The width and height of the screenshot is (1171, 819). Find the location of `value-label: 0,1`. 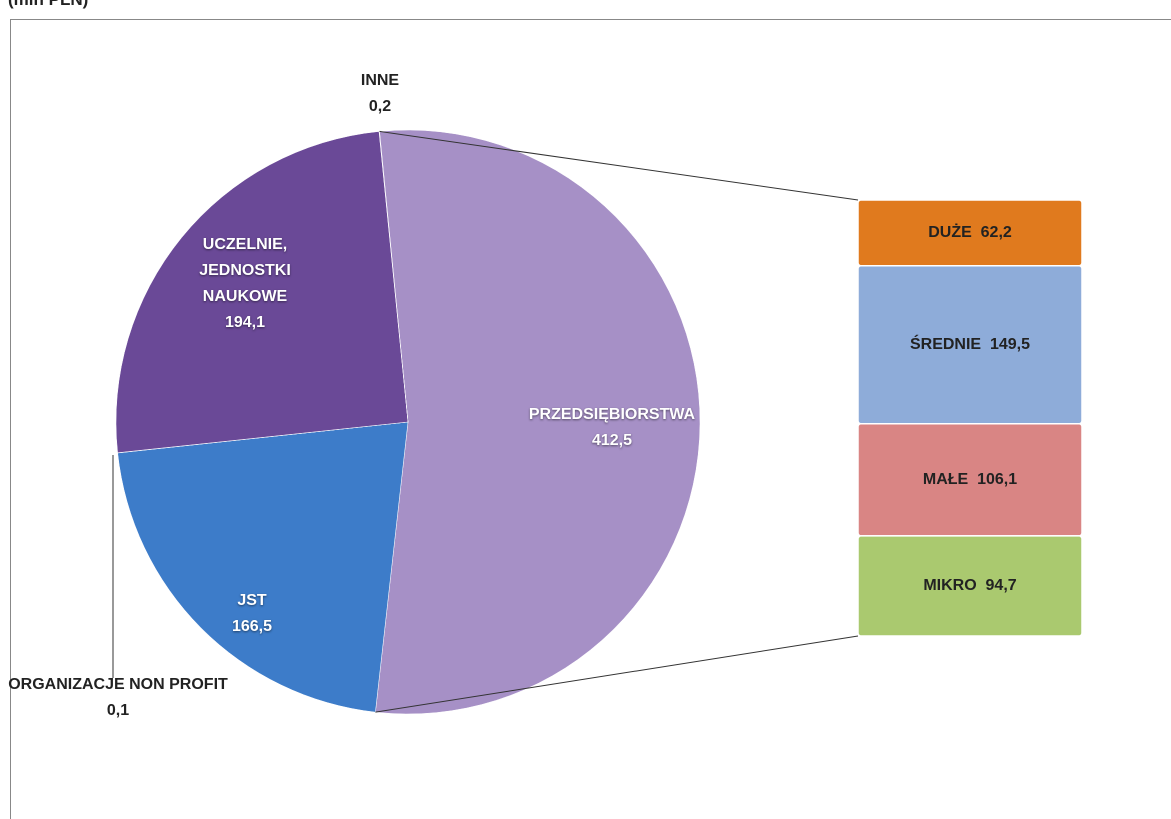

value-label: 0,1 is located at coordinates (118, 710).